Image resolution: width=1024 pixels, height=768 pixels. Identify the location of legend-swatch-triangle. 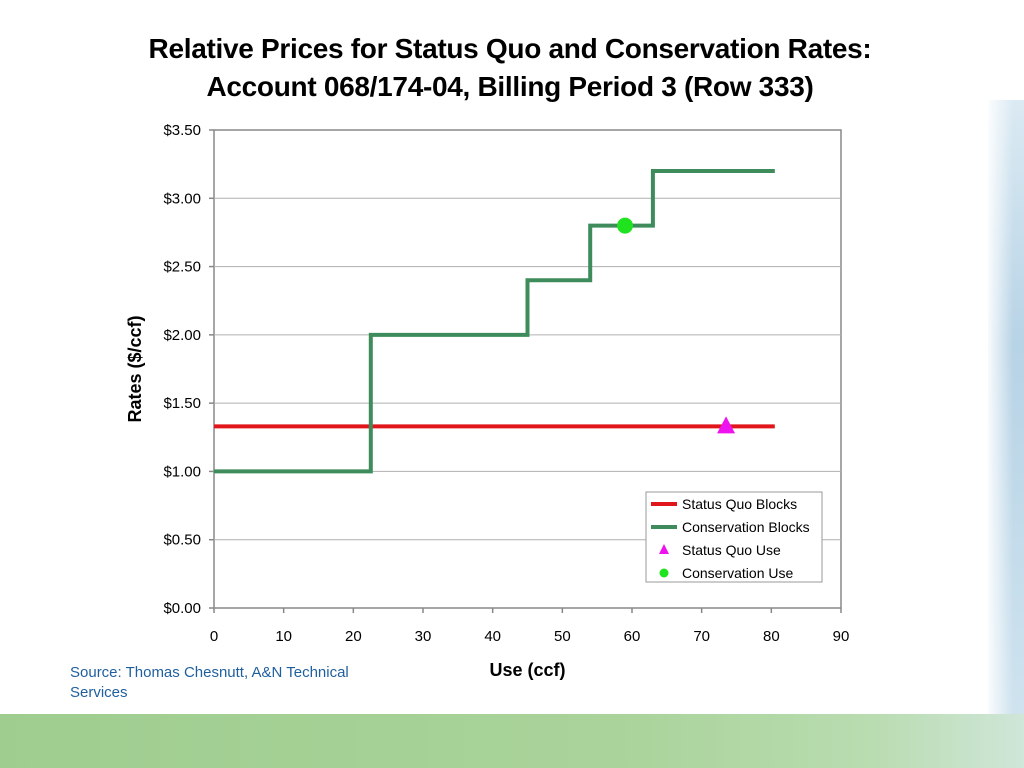
(664, 549).